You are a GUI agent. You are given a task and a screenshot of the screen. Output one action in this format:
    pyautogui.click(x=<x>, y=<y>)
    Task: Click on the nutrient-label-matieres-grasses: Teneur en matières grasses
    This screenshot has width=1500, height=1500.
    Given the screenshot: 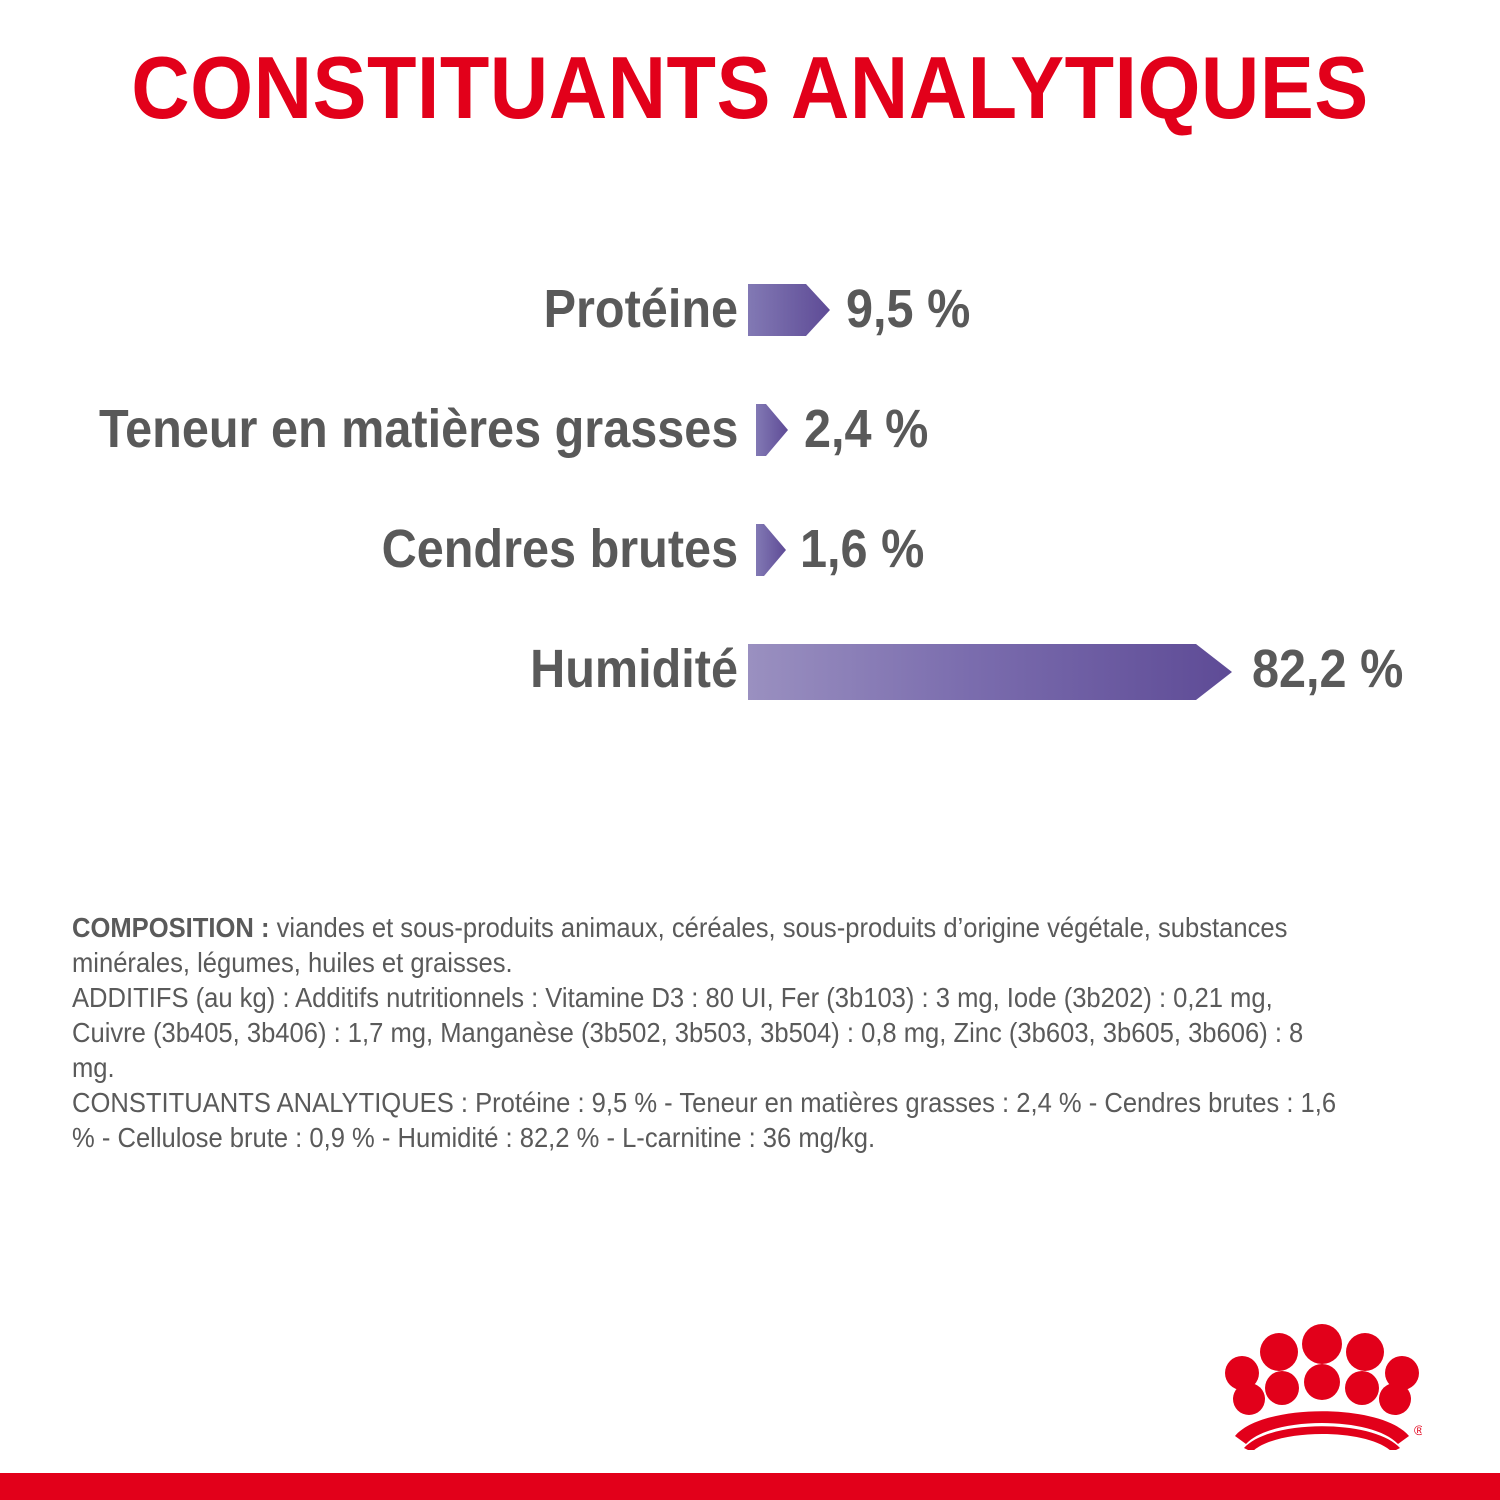 What is the action you would take?
    pyautogui.click(x=418, y=429)
    